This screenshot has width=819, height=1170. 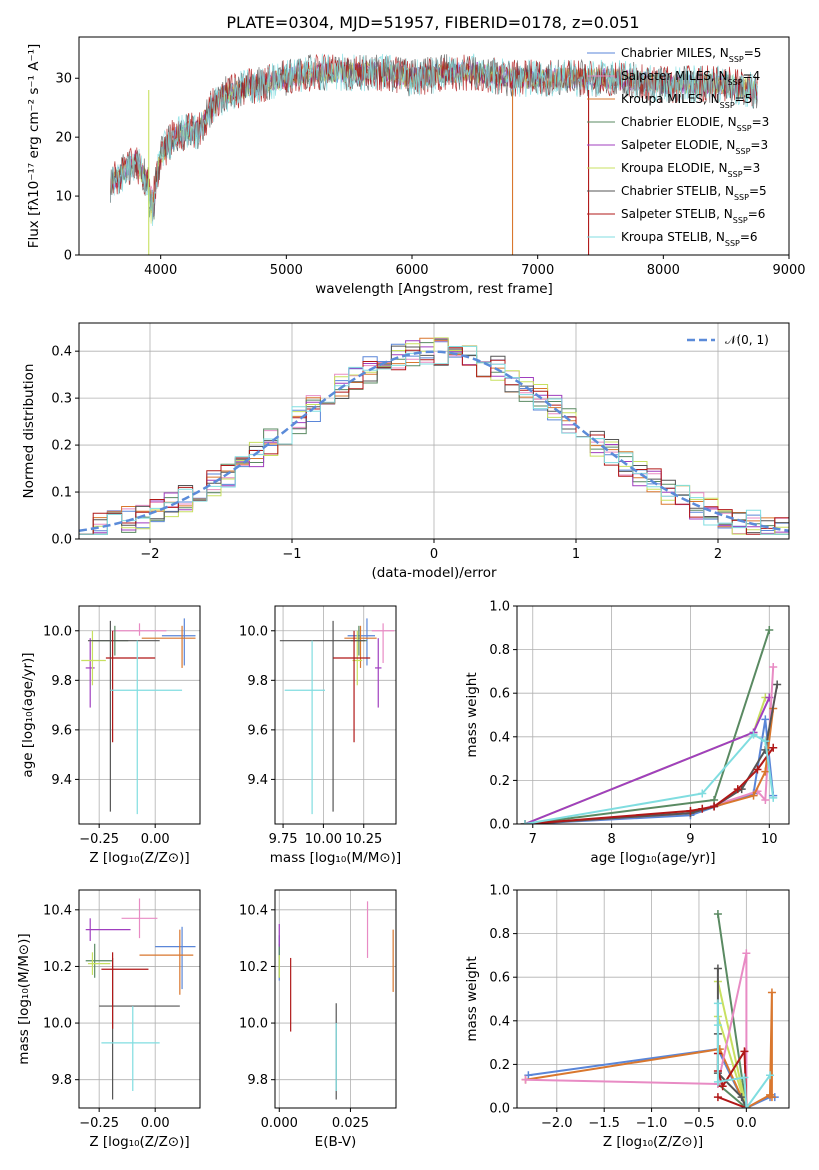 I want to click on y-tick-label: 10.2, so click(x=253, y=967).